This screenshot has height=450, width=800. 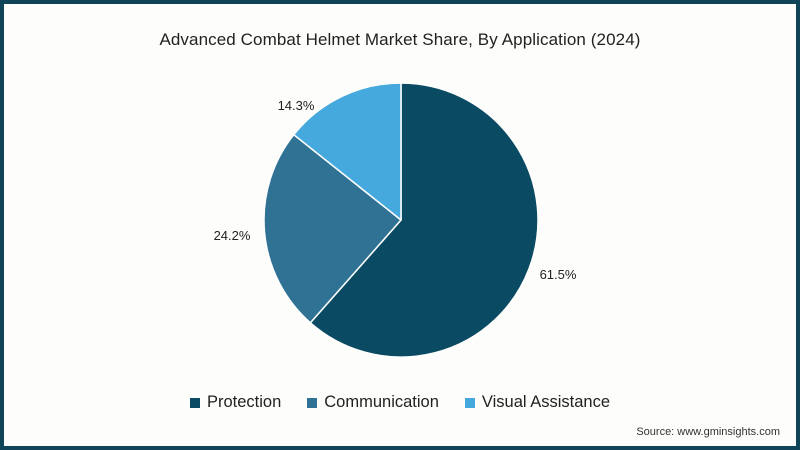 I want to click on slice-label-protection: 61.5%, so click(x=558, y=274).